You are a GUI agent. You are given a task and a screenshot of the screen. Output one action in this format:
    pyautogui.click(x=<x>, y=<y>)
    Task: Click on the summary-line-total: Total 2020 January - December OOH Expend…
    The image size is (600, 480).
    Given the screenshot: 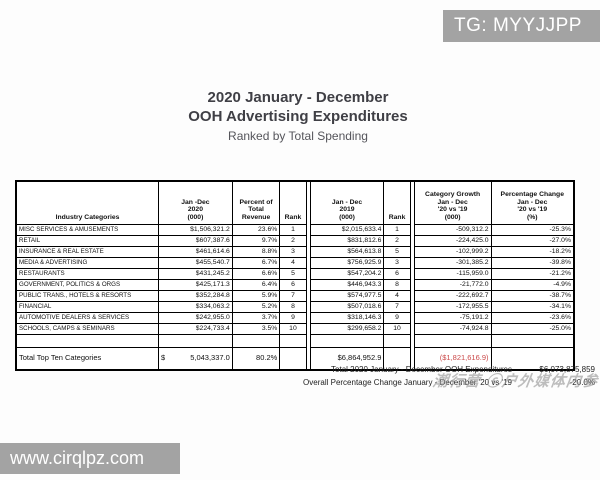 What is the action you would take?
    pyautogui.click(x=298, y=369)
    